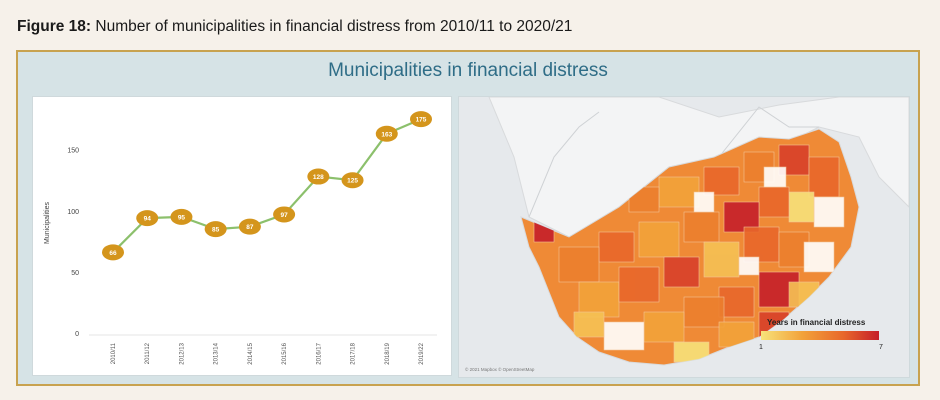 Image resolution: width=940 pixels, height=400 pixels. I want to click on x-tick-label: 2015/16, so click(285, 353).